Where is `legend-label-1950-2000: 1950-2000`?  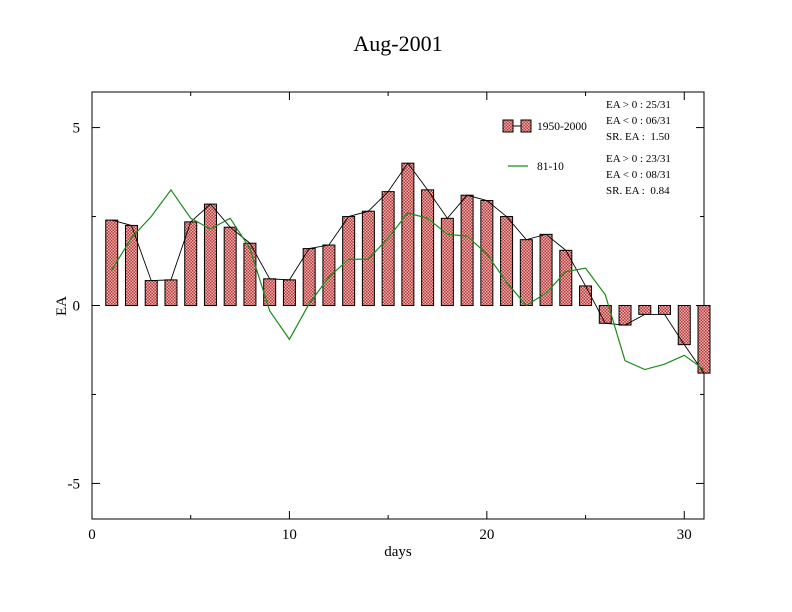 legend-label-1950-2000: 1950-2000 is located at coordinates (562, 127).